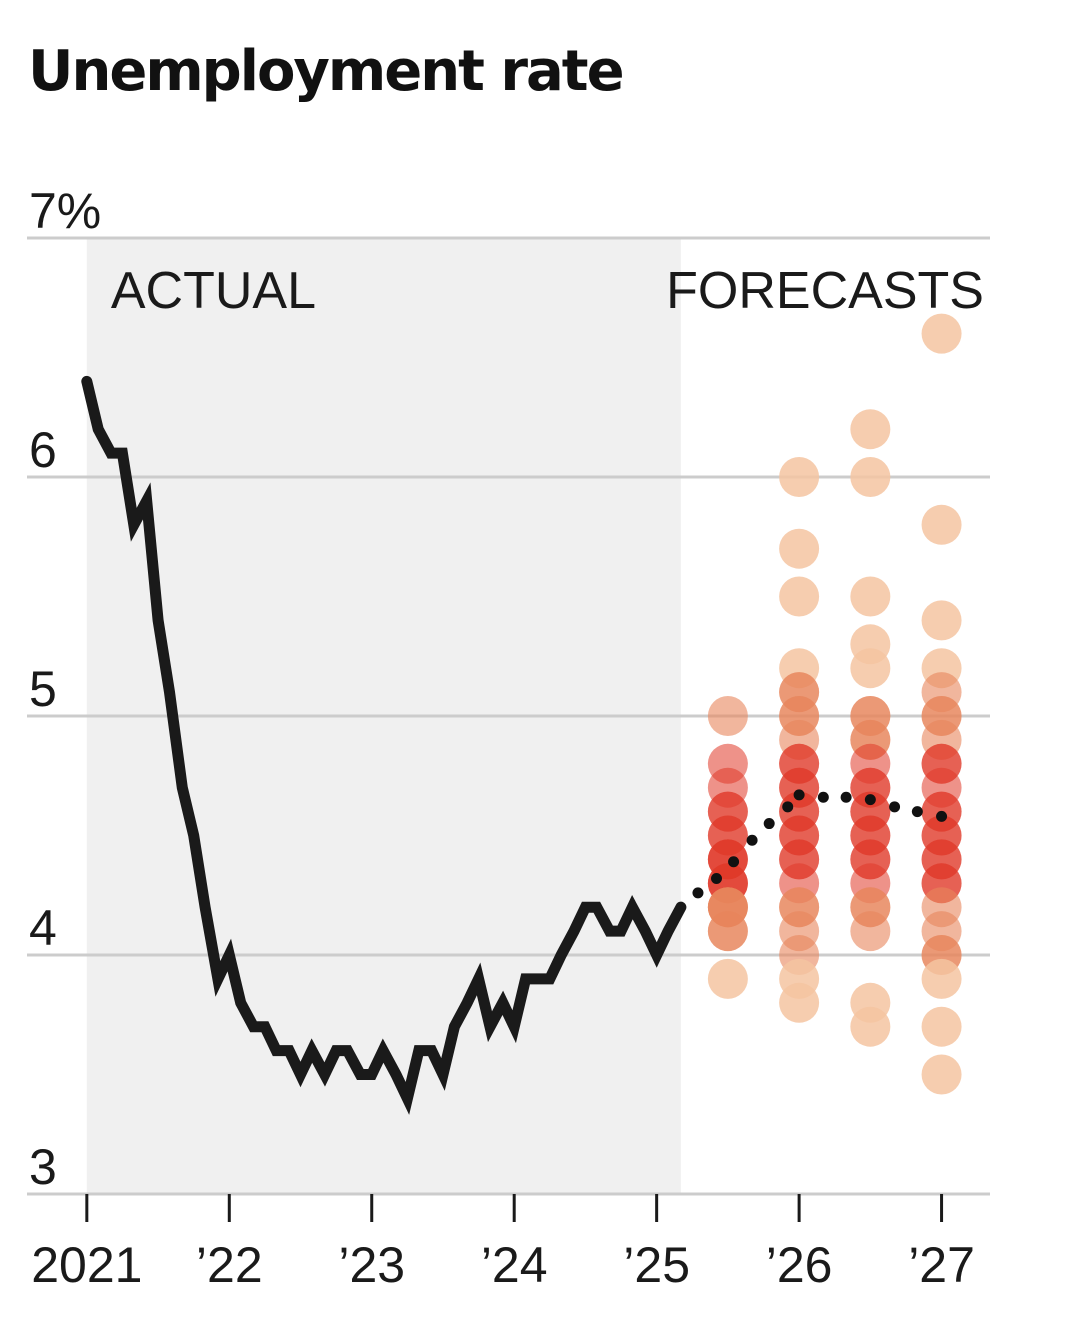 This screenshot has width=1067, height=1340. I want to click on y-tick-label-5: 5, so click(43, 689).